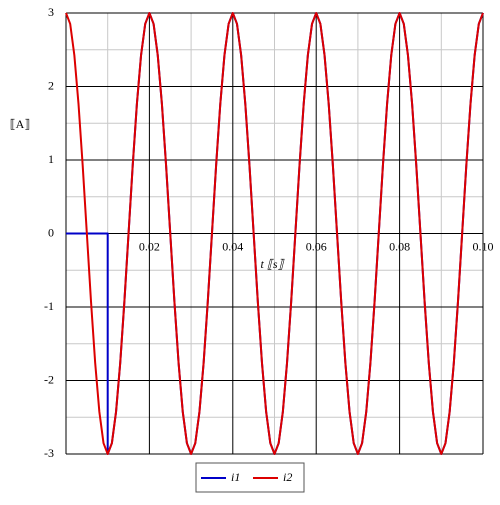 The image size is (500, 505). I want to click on x-axis-label: t ⟦s⟧, so click(273, 264).